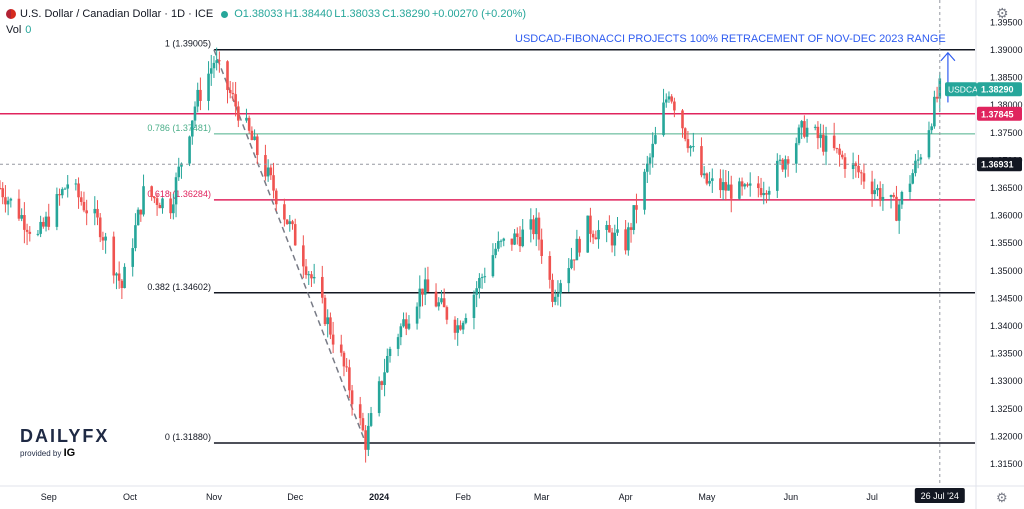 The image size is (1024, 509). What do you see at coordinates (1006, 354) in the screenshot?
I see `price-tick-label: 1.33500` at bounding box center [1006, 354].